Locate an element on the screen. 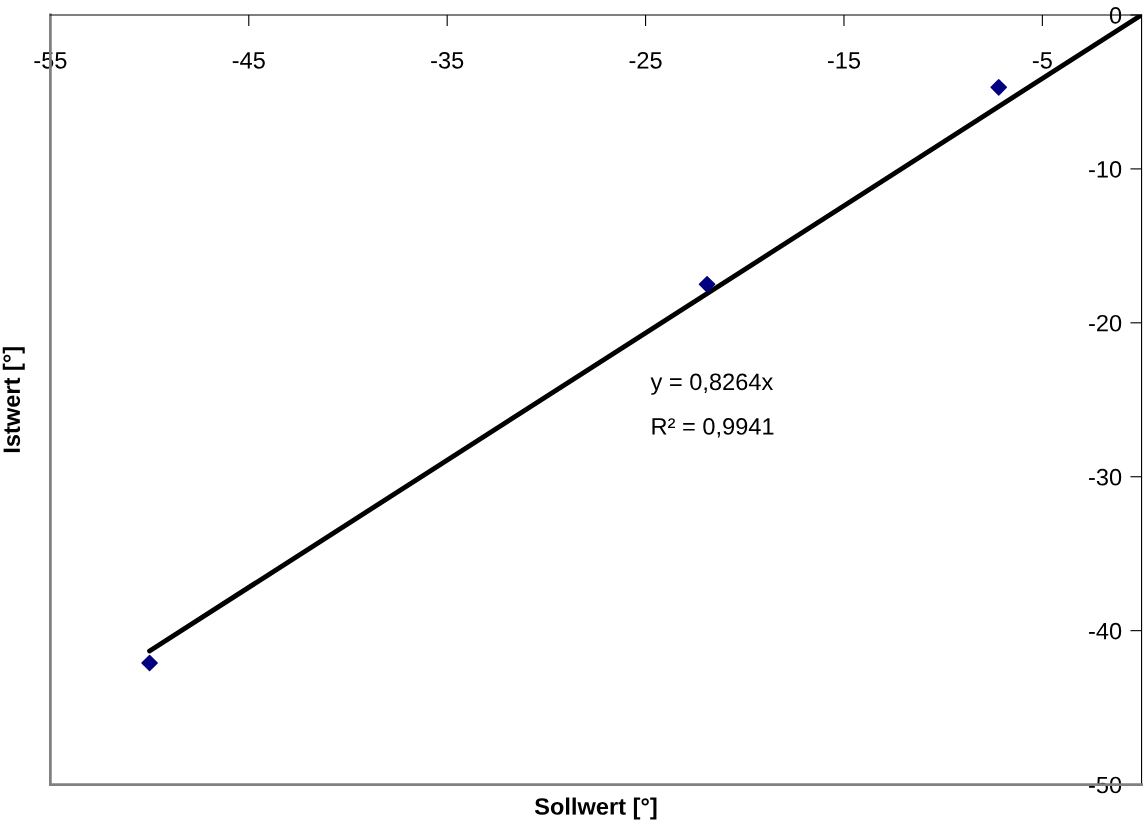  y-tick-label: -40 is located at coordinates (1105, 631).